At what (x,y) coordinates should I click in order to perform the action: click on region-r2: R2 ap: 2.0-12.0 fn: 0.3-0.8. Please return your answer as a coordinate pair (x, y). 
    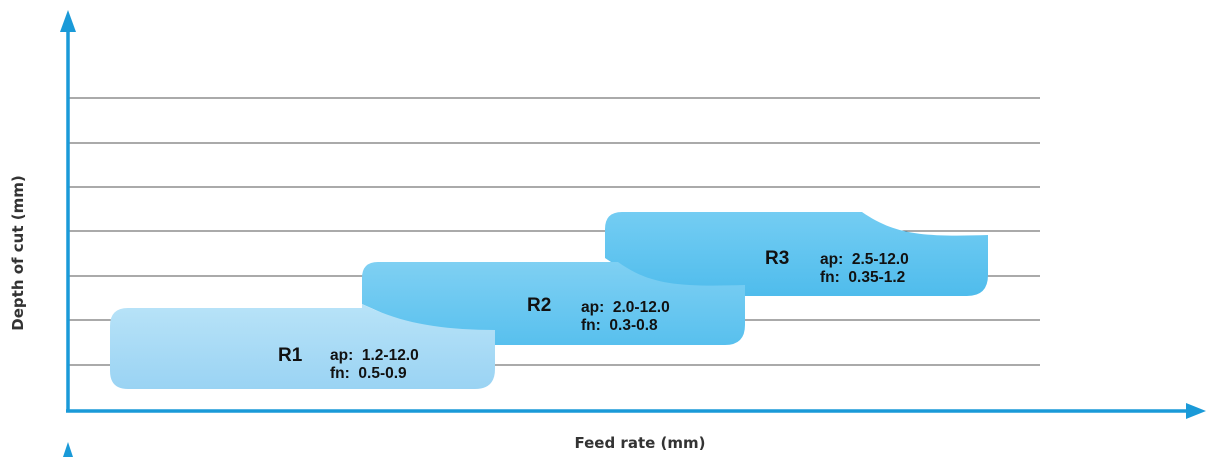
    Looking at the image, I should click on (553, 303).